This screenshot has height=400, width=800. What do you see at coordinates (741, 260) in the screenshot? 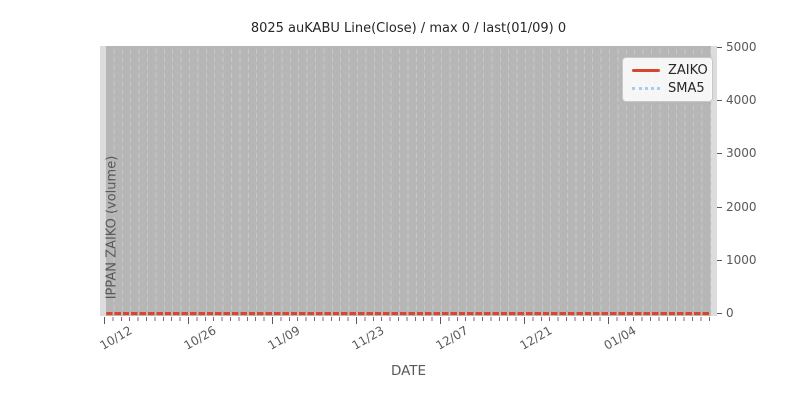
I see `y-tick-label: 1000` at bounding box center [741, 260].